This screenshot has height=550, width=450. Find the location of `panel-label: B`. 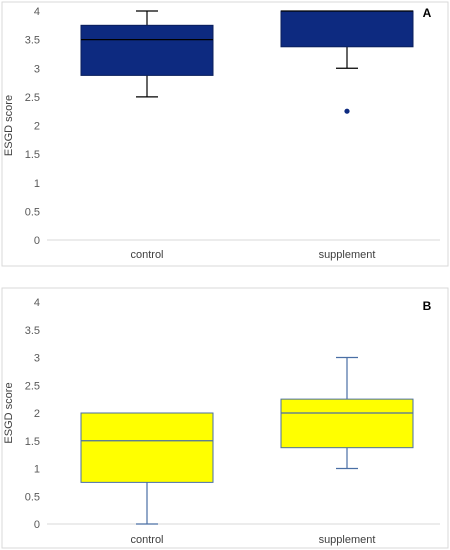

panel-label: B is located at coordinates (427, 306).